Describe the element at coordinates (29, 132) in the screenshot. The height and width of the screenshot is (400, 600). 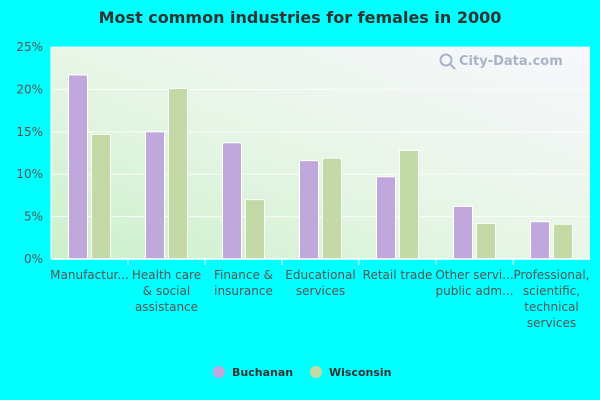
I see `y-tick-label: 15%` at that location.